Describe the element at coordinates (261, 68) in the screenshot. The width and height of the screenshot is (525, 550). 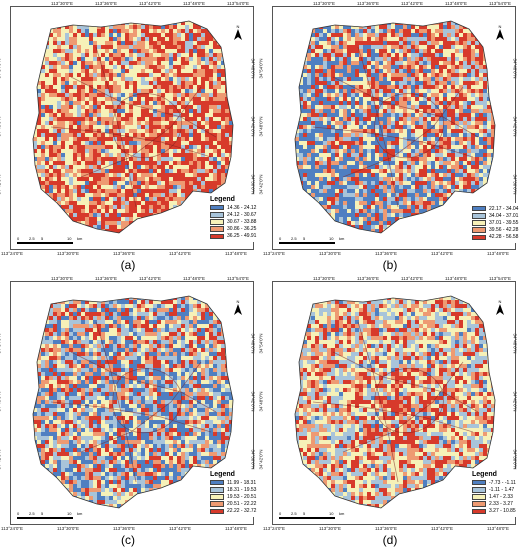
I see `left-latitude-tick: 34°54'0"N` at that location.